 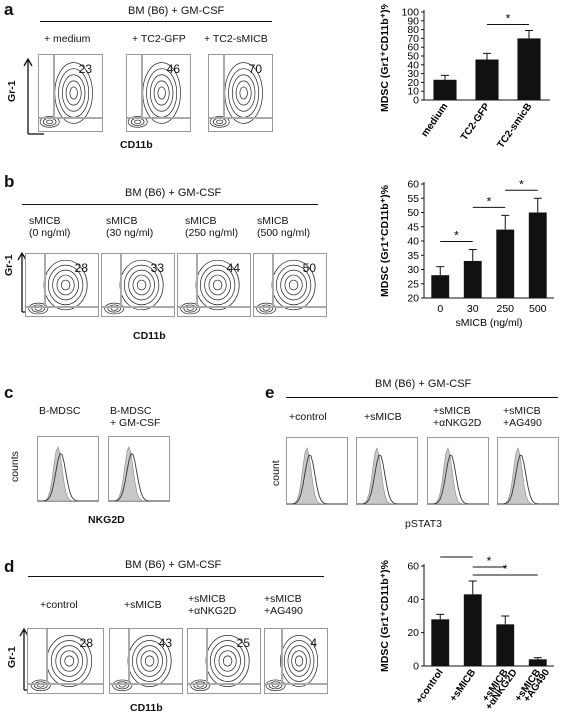 I want to click on panel-c-condition: B-MDSC, so click(x=60, y=411).